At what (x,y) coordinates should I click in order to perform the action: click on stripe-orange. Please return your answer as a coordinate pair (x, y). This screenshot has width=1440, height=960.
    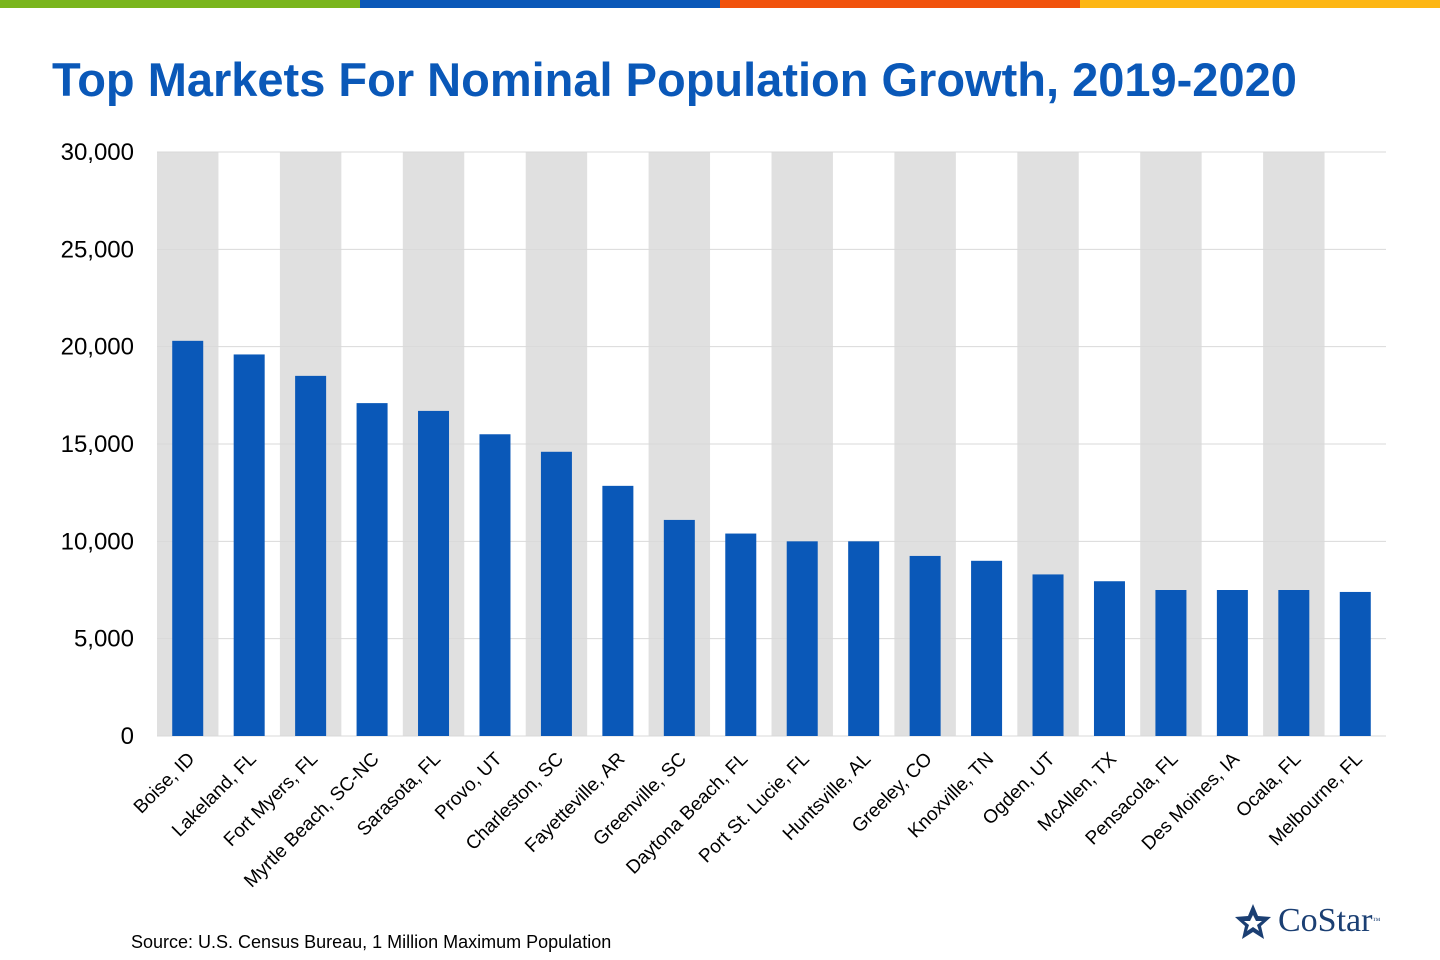
    Looking at the image, I should click on (900, 4).